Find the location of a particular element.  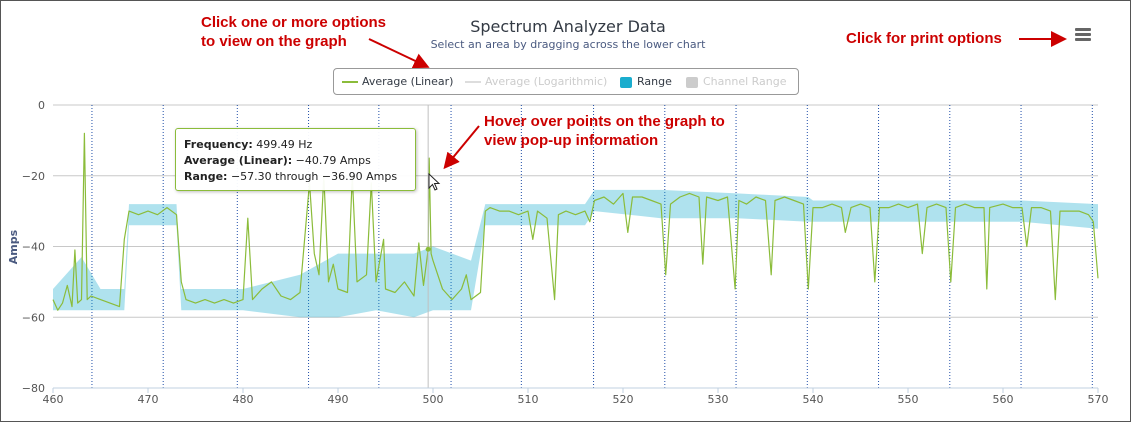

tooltip-average: Average (Linear): −40.79 Amps is located at coordinates (277, 160).